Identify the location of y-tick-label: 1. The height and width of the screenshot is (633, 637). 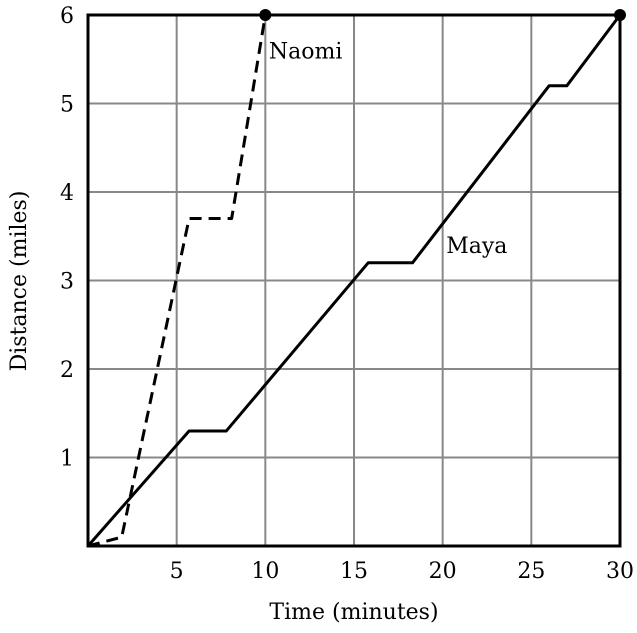
(67, 459).